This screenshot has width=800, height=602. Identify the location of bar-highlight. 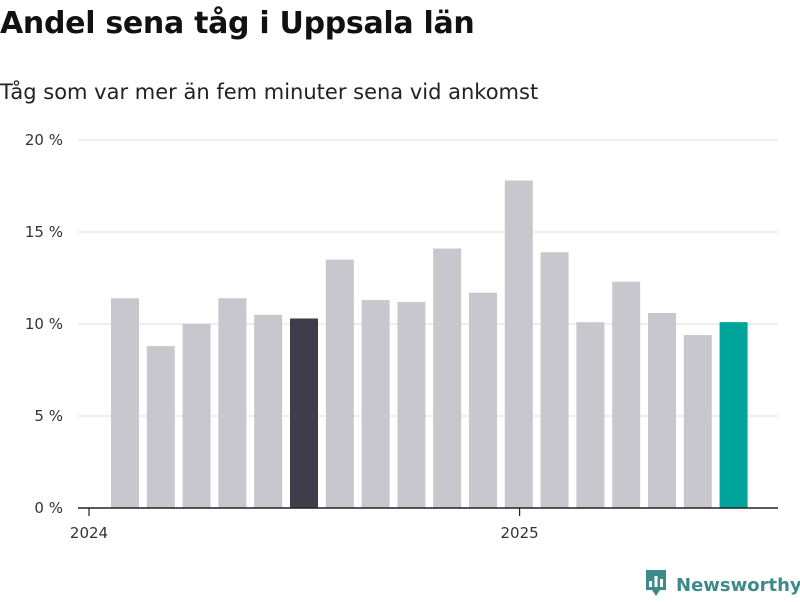
(304, 413).